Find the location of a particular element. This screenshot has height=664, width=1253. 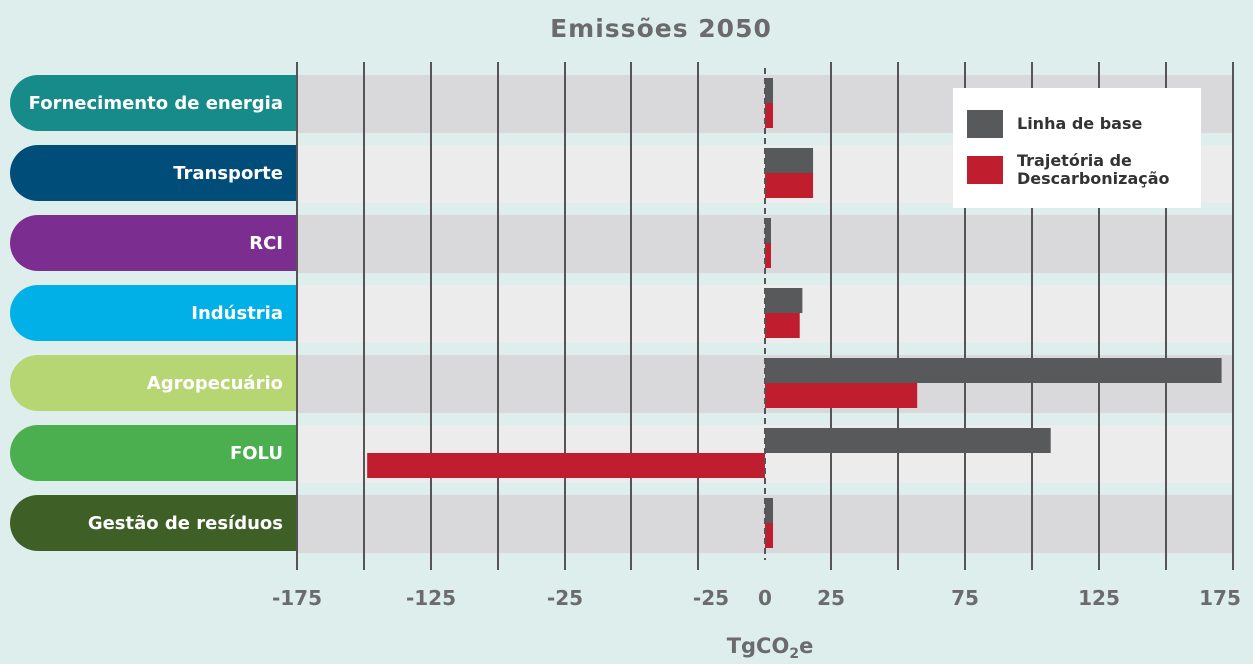

x-axis-label-main: TgCO is located at coordinates (758, 646).